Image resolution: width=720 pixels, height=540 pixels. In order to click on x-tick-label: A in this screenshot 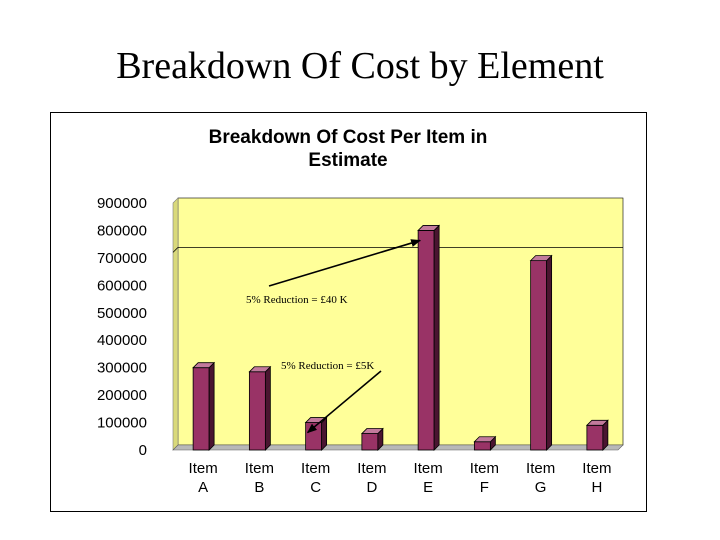, I will do `click(203, 487)`.